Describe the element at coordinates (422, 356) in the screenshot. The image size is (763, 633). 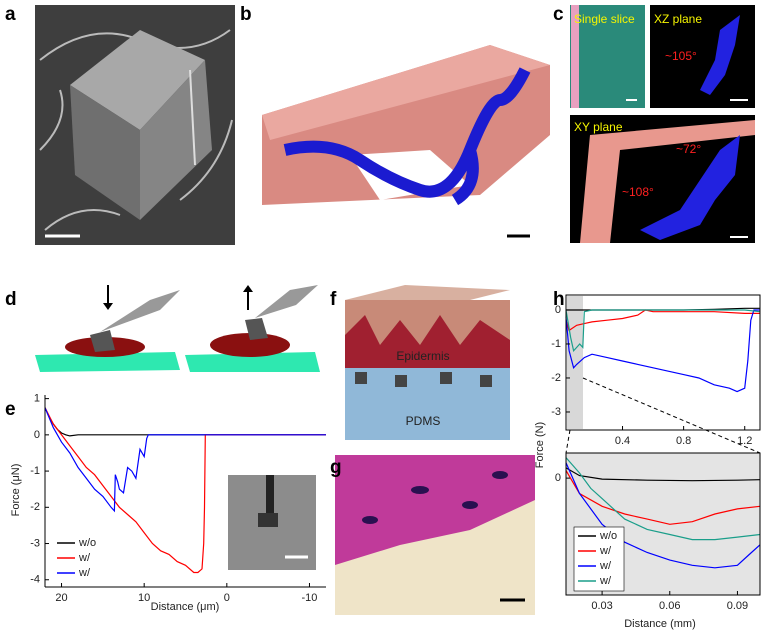
I see `layer-label: Epidermis` at that location.